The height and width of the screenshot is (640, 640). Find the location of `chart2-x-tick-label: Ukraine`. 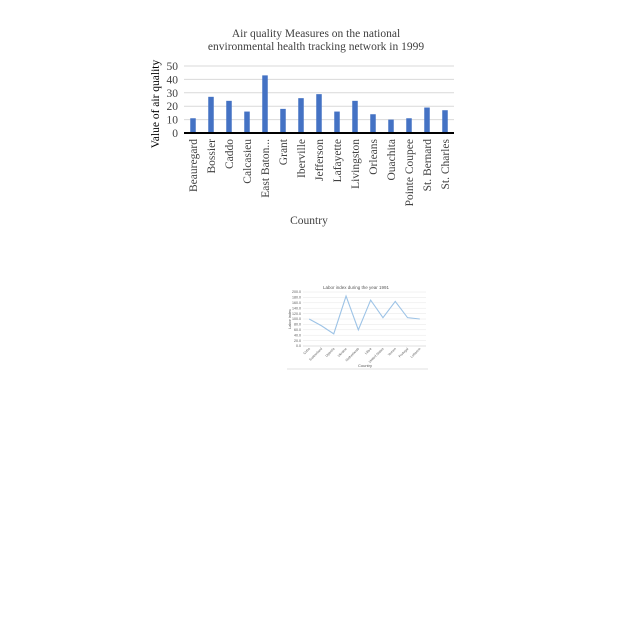

chart2-x-tick-label: Ukraine is located at coordinates (342, 352).